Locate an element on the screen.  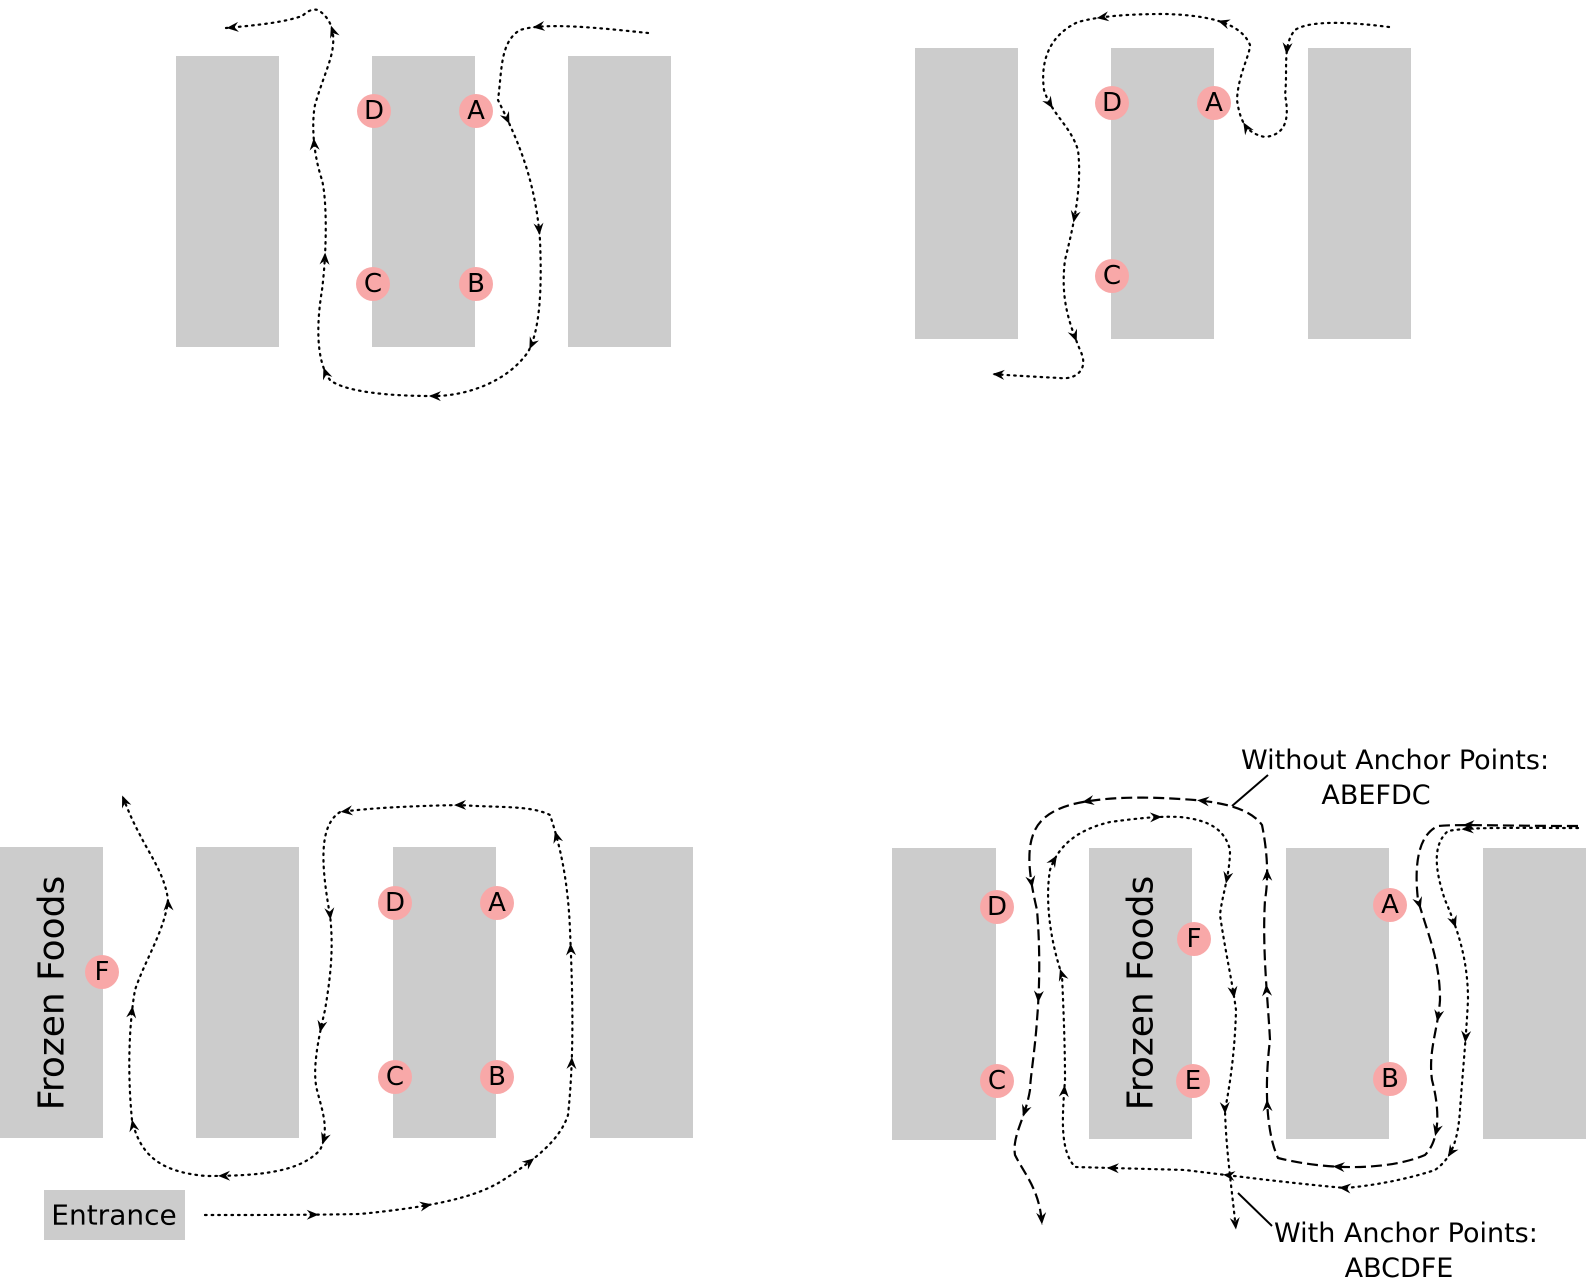
marker-e-label: E is located at coordinates (1193, 1081).